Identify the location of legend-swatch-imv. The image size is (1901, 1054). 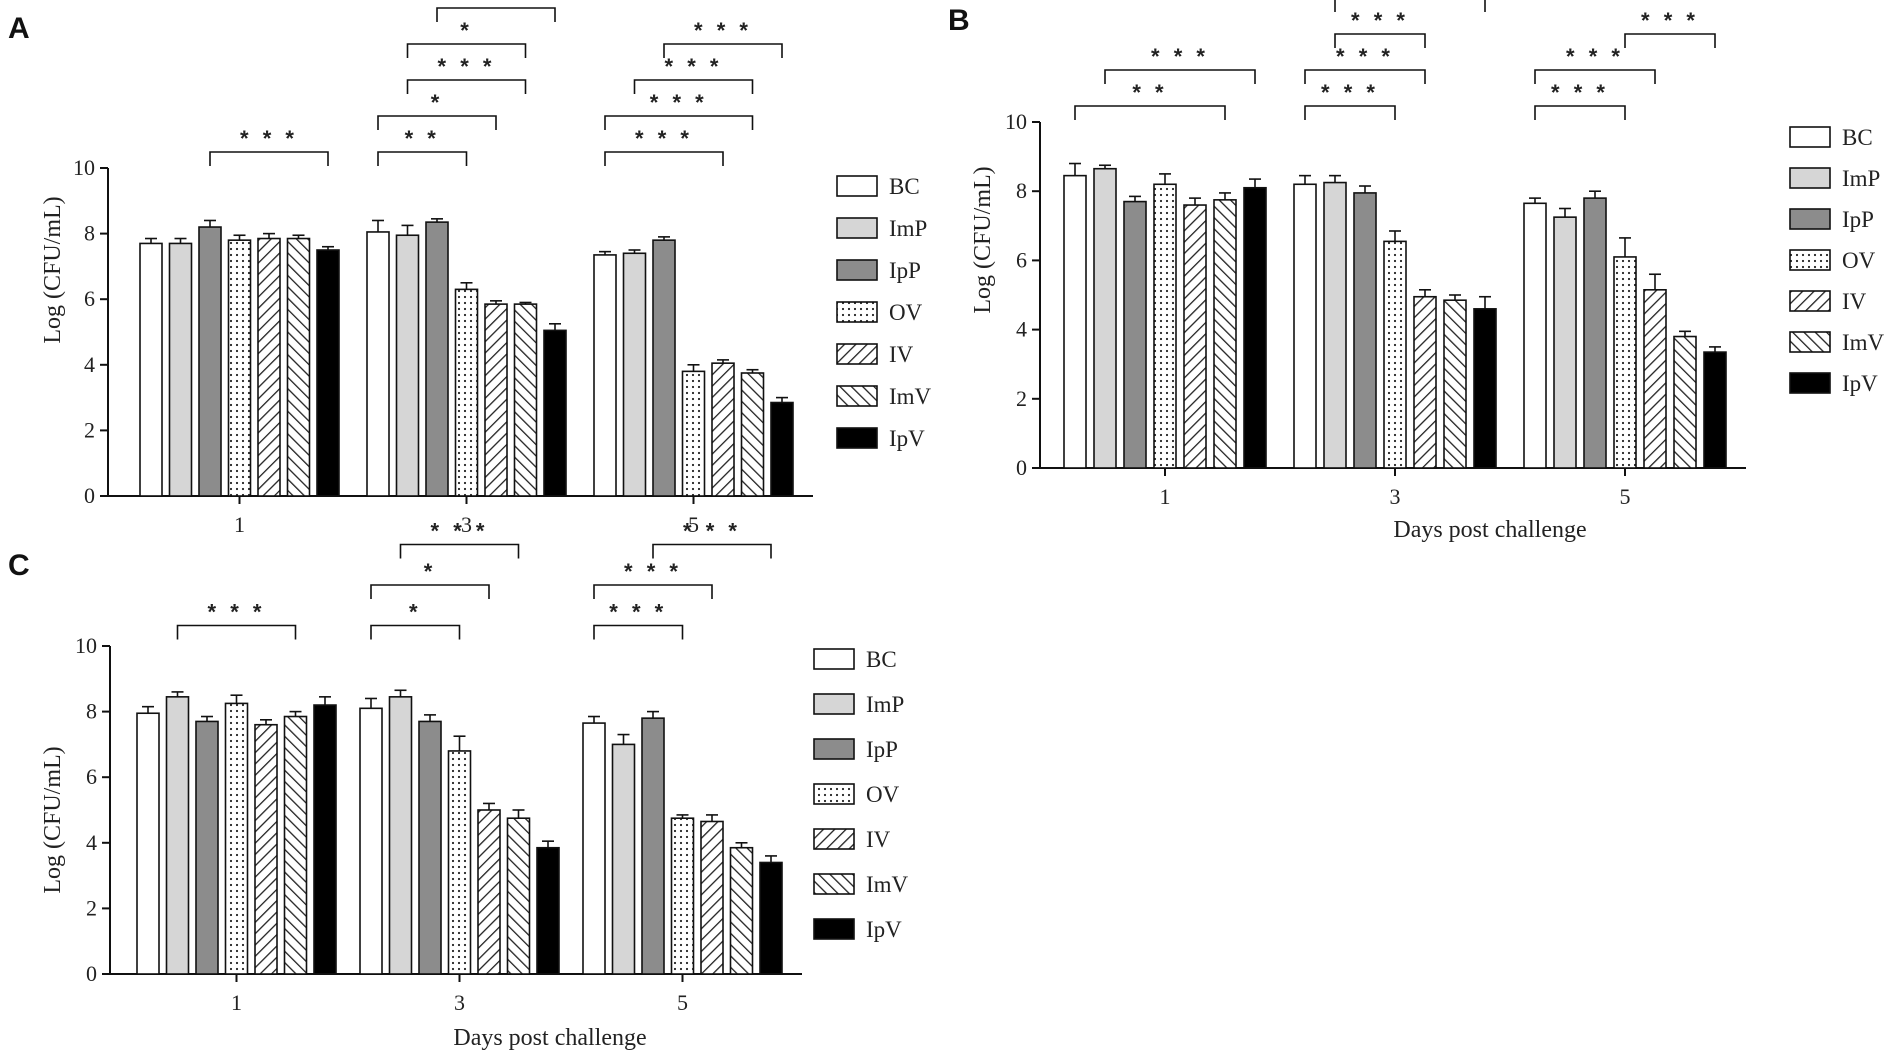
(857, 396).